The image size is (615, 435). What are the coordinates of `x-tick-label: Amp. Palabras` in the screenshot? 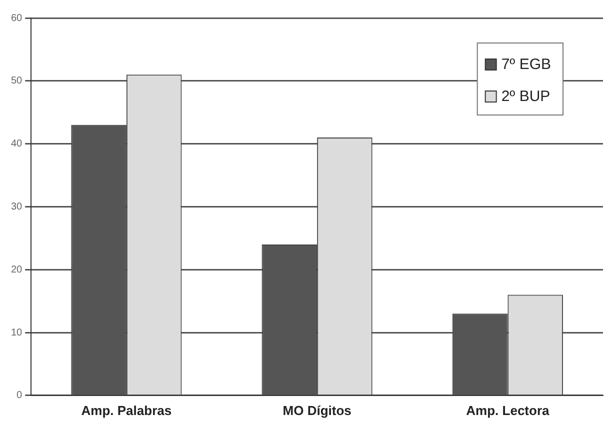 It's located at (126, 410).